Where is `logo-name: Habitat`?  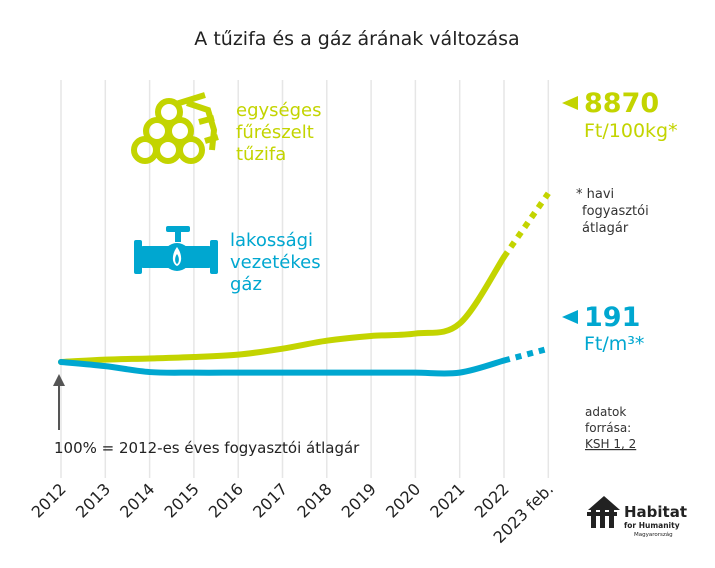
logo-name: Habitat is located at coordinates (655, 512).